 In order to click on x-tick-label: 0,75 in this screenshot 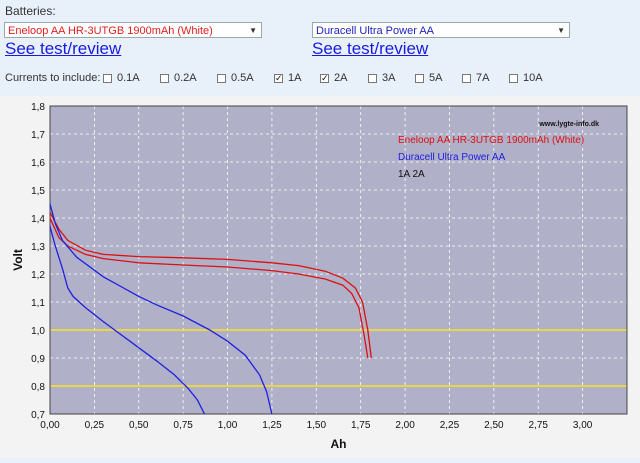, I will do `click(183, 425)`.